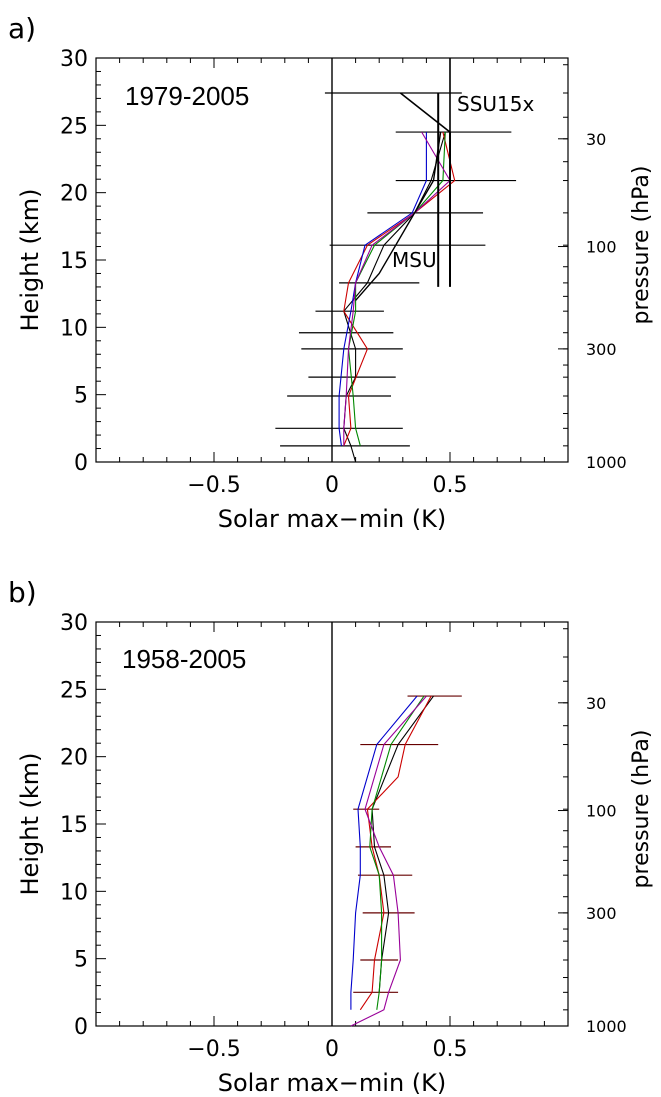 This screenshot has height=1097, width=661. What do you see at coordinates (184, 659) in the screenshot?
I see `period-label: 1958-2005` at bounding box center [184, 659].